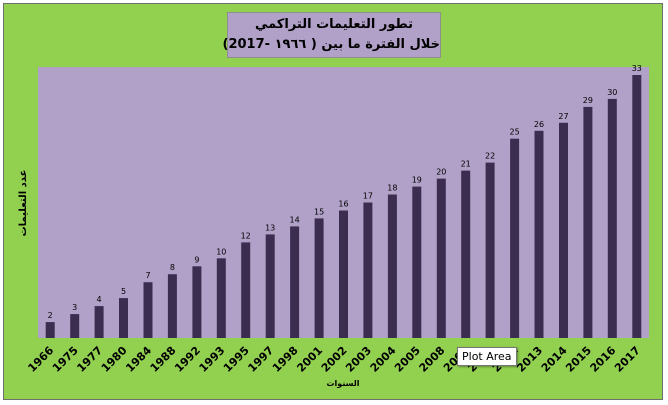 The image size is (668, 405). Describe the element at coordinates (236, 359) in the screenshot. I see `x-tick-label-1995: 1995` at that location.